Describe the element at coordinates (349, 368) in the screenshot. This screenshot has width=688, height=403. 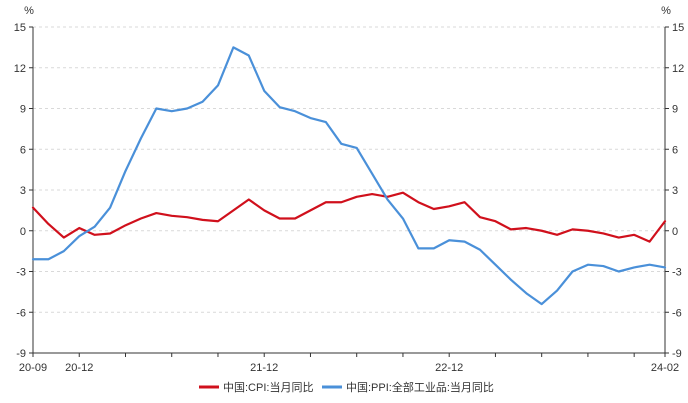
I see `x-axis-labels: 20-09 20-12 21-12 22-12 24-02` at that location.